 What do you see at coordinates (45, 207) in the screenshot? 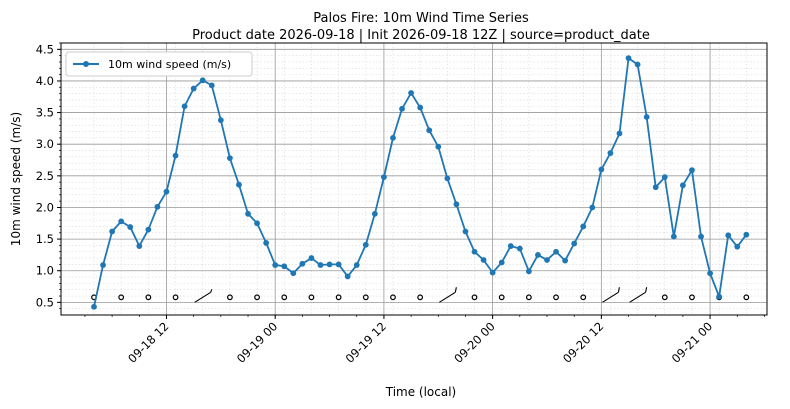
I see `y-tick-label: 2.0` at bounding box center [45, 207].